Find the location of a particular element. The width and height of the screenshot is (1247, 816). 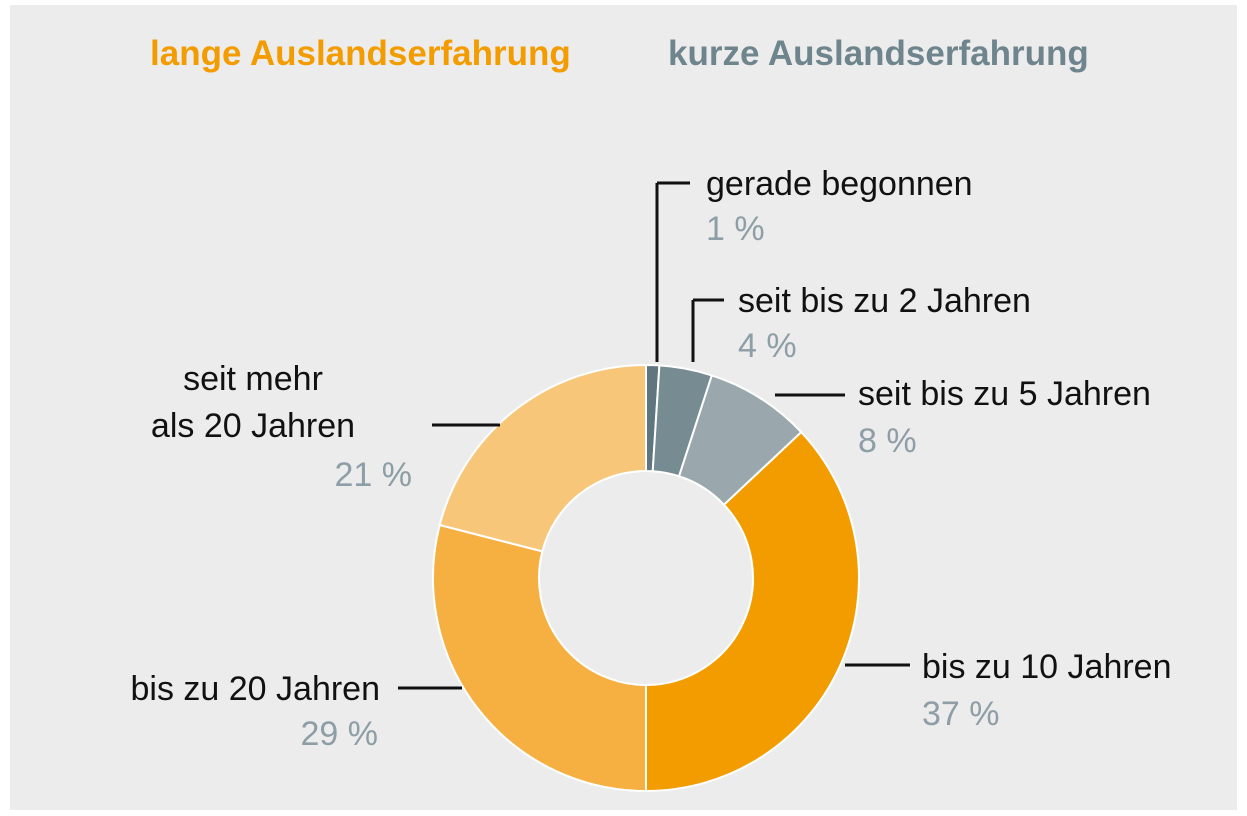

value-label: 8 % is located at coordinates (887, 441).